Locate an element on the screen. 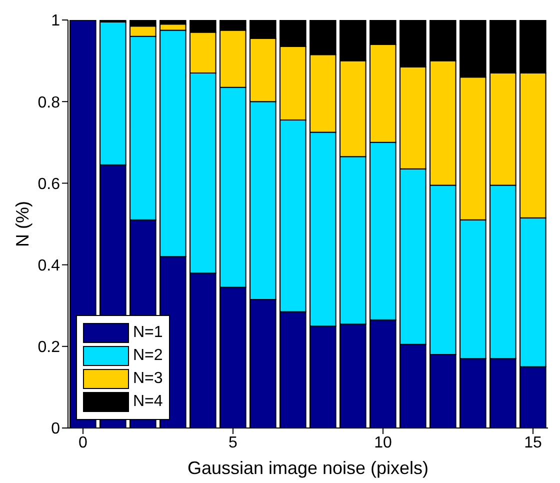 The width and height of the screenshot is (560, 483). legend-label: N=3 is located at coordinates (148, 379).